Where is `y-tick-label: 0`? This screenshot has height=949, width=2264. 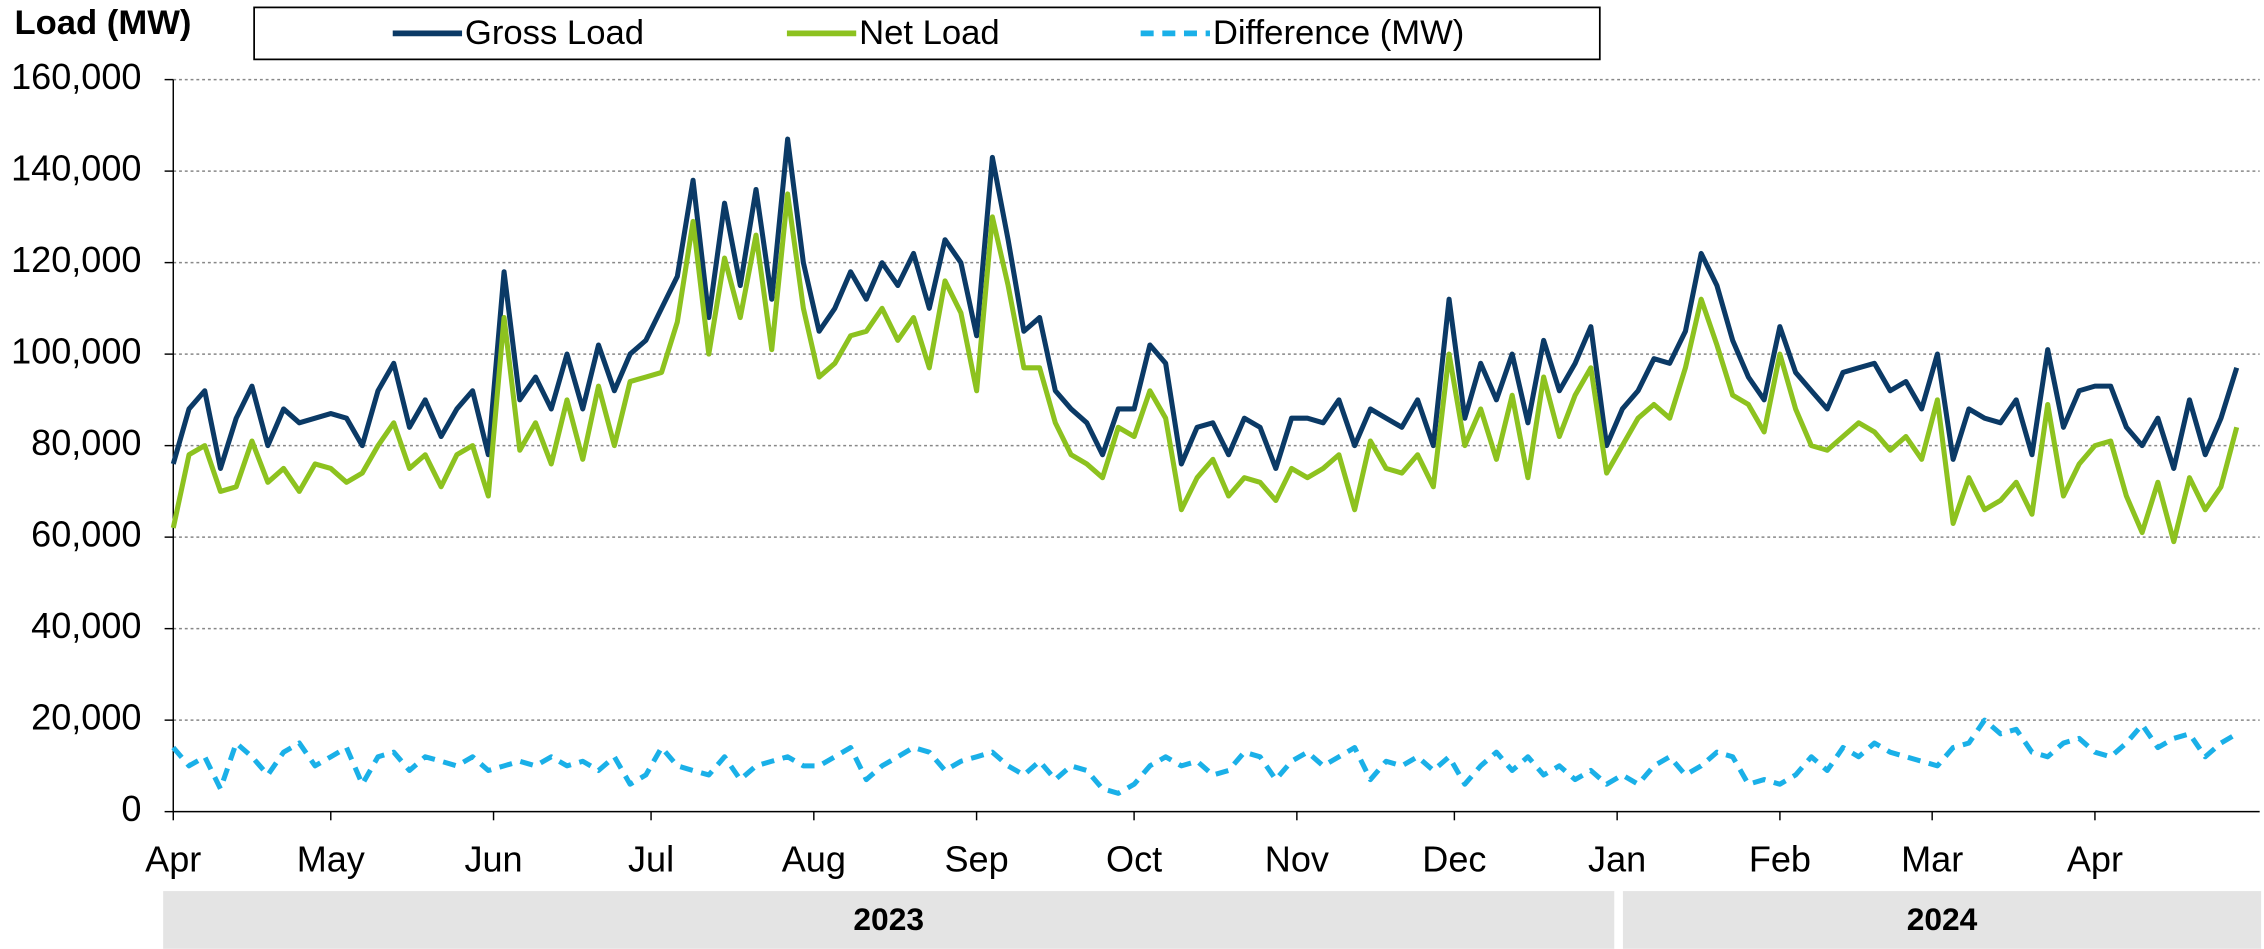 y-tick-label: 0 is located at coordinates (131, 808).